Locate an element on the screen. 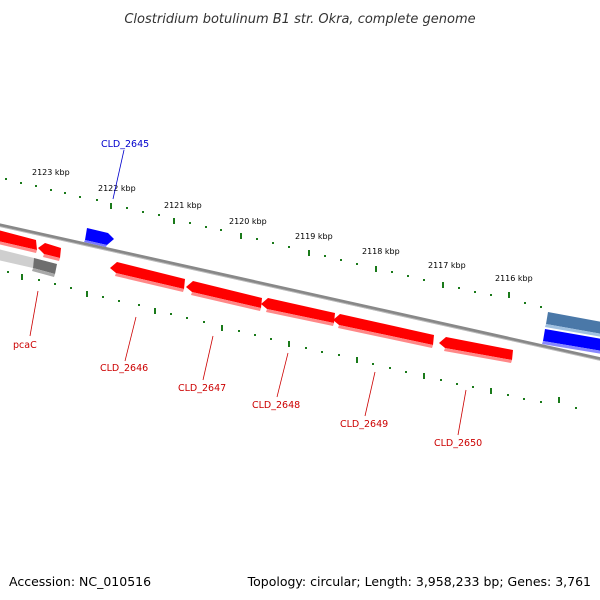 The image size is (600, 600). kbp-label-2119: 2119 kbp is located at coordinates (314, 236).